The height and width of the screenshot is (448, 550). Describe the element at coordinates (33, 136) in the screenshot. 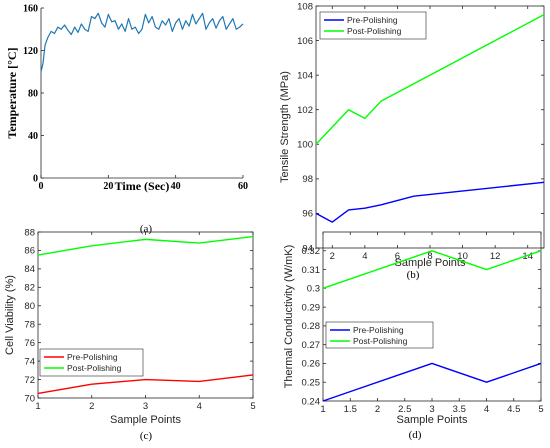

I see `y-tick-label: 40` at that location.